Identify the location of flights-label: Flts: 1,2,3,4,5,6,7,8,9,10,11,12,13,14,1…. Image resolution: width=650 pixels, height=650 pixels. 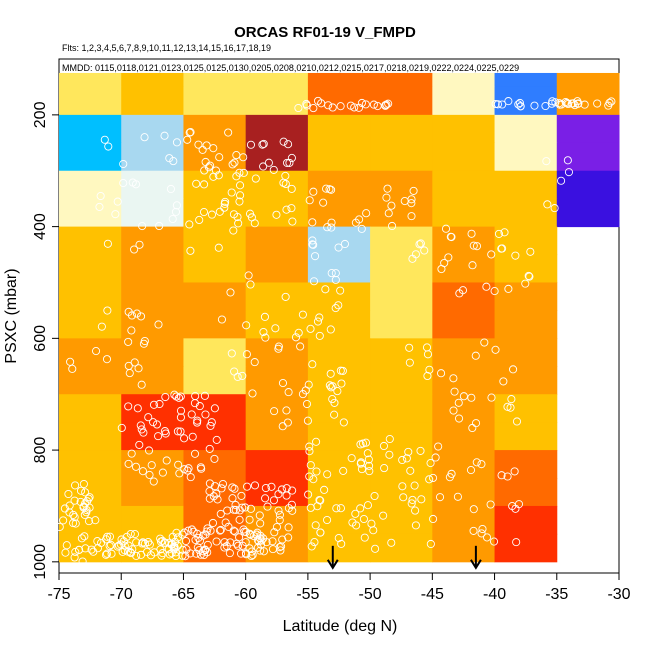
(166, 48).